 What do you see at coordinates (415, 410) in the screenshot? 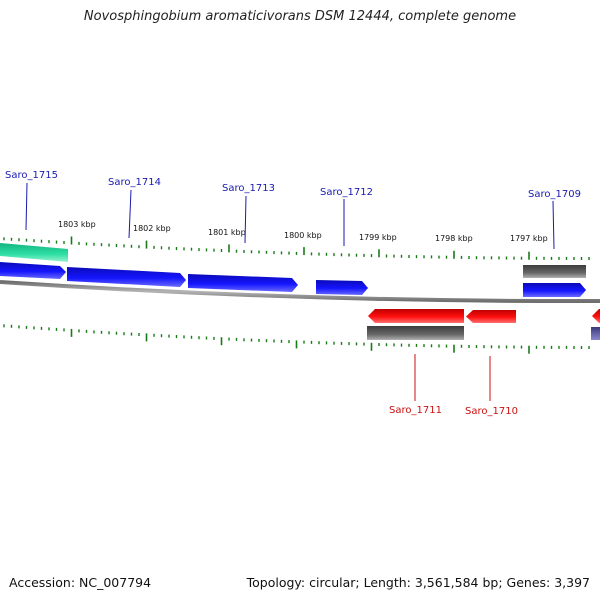
I see `gene-label-saro-1711: Saro_1711` at bounding box center [415, 410].